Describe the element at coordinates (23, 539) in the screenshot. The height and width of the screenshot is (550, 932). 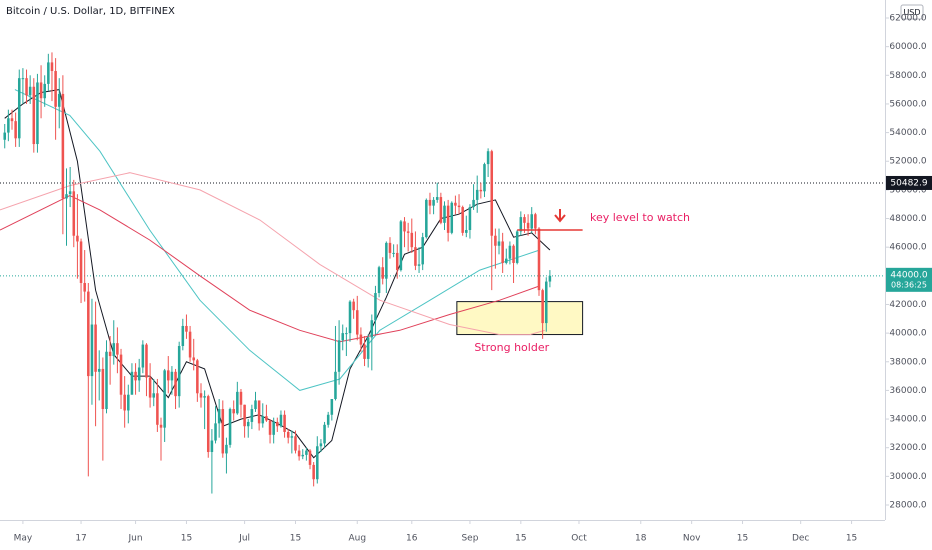
I see `x-tick-label: May` at that location.